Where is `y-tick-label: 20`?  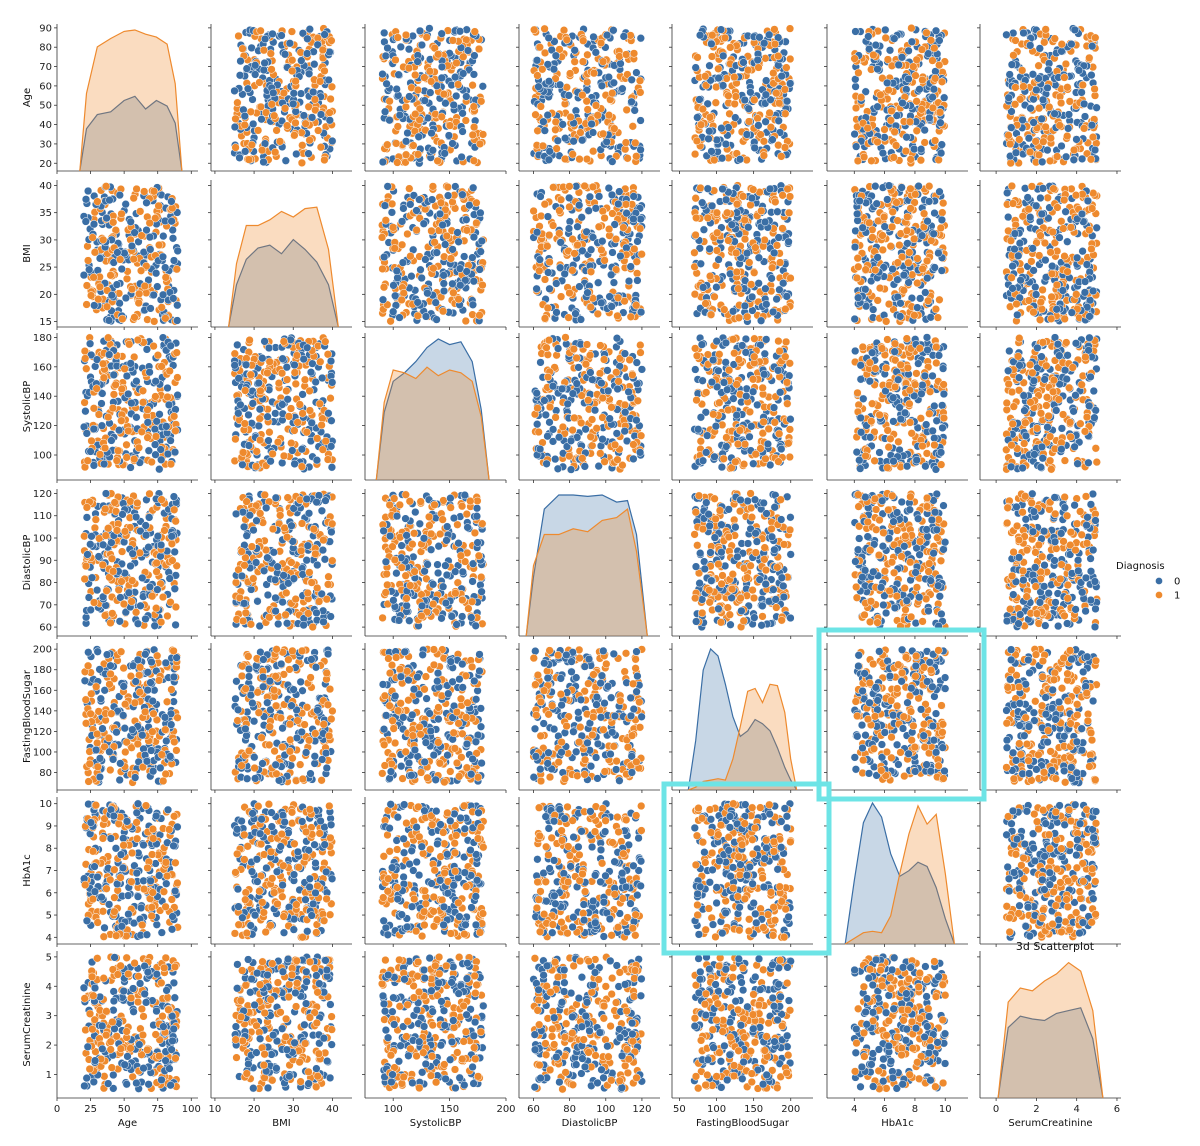
y-tick-label: 20 is located at coordinates (45, 295).